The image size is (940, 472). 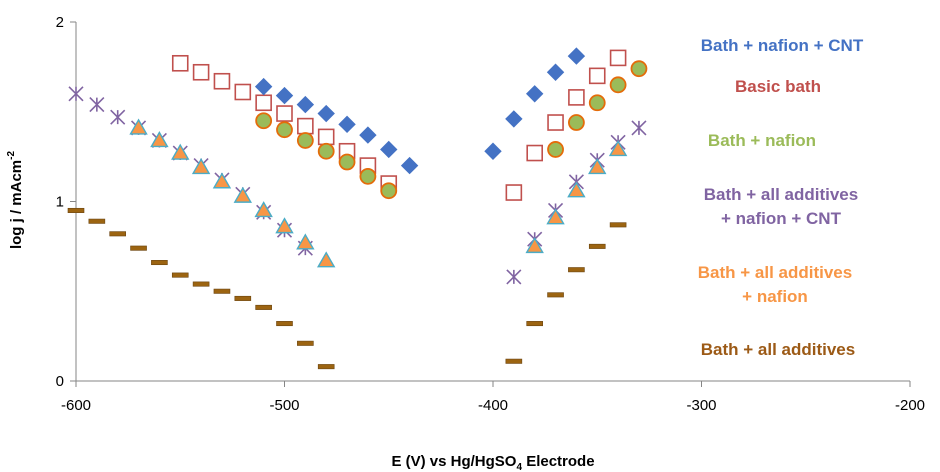 I want to click on y-axis-title-main: log j / mAcm, so click(x=16, y=204).